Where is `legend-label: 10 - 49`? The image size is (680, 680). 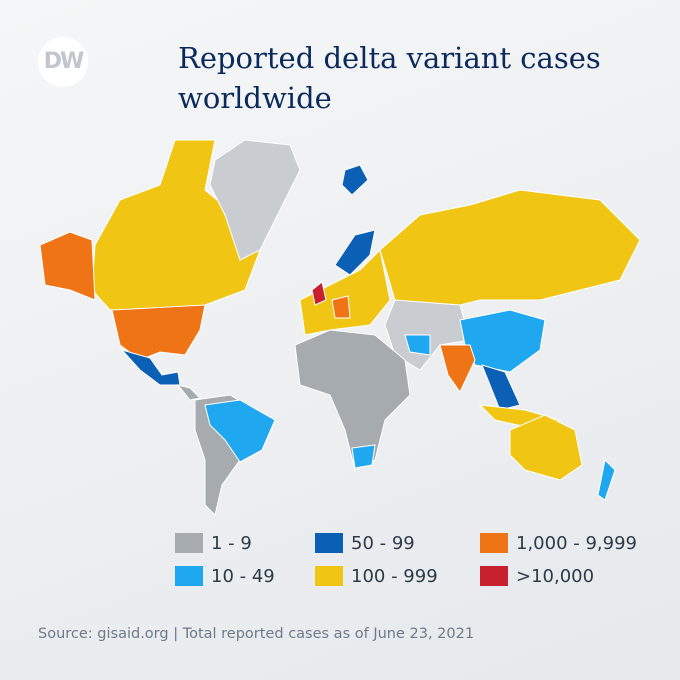 legend-label: 10 - 49 is located at coordinates (243, 576).